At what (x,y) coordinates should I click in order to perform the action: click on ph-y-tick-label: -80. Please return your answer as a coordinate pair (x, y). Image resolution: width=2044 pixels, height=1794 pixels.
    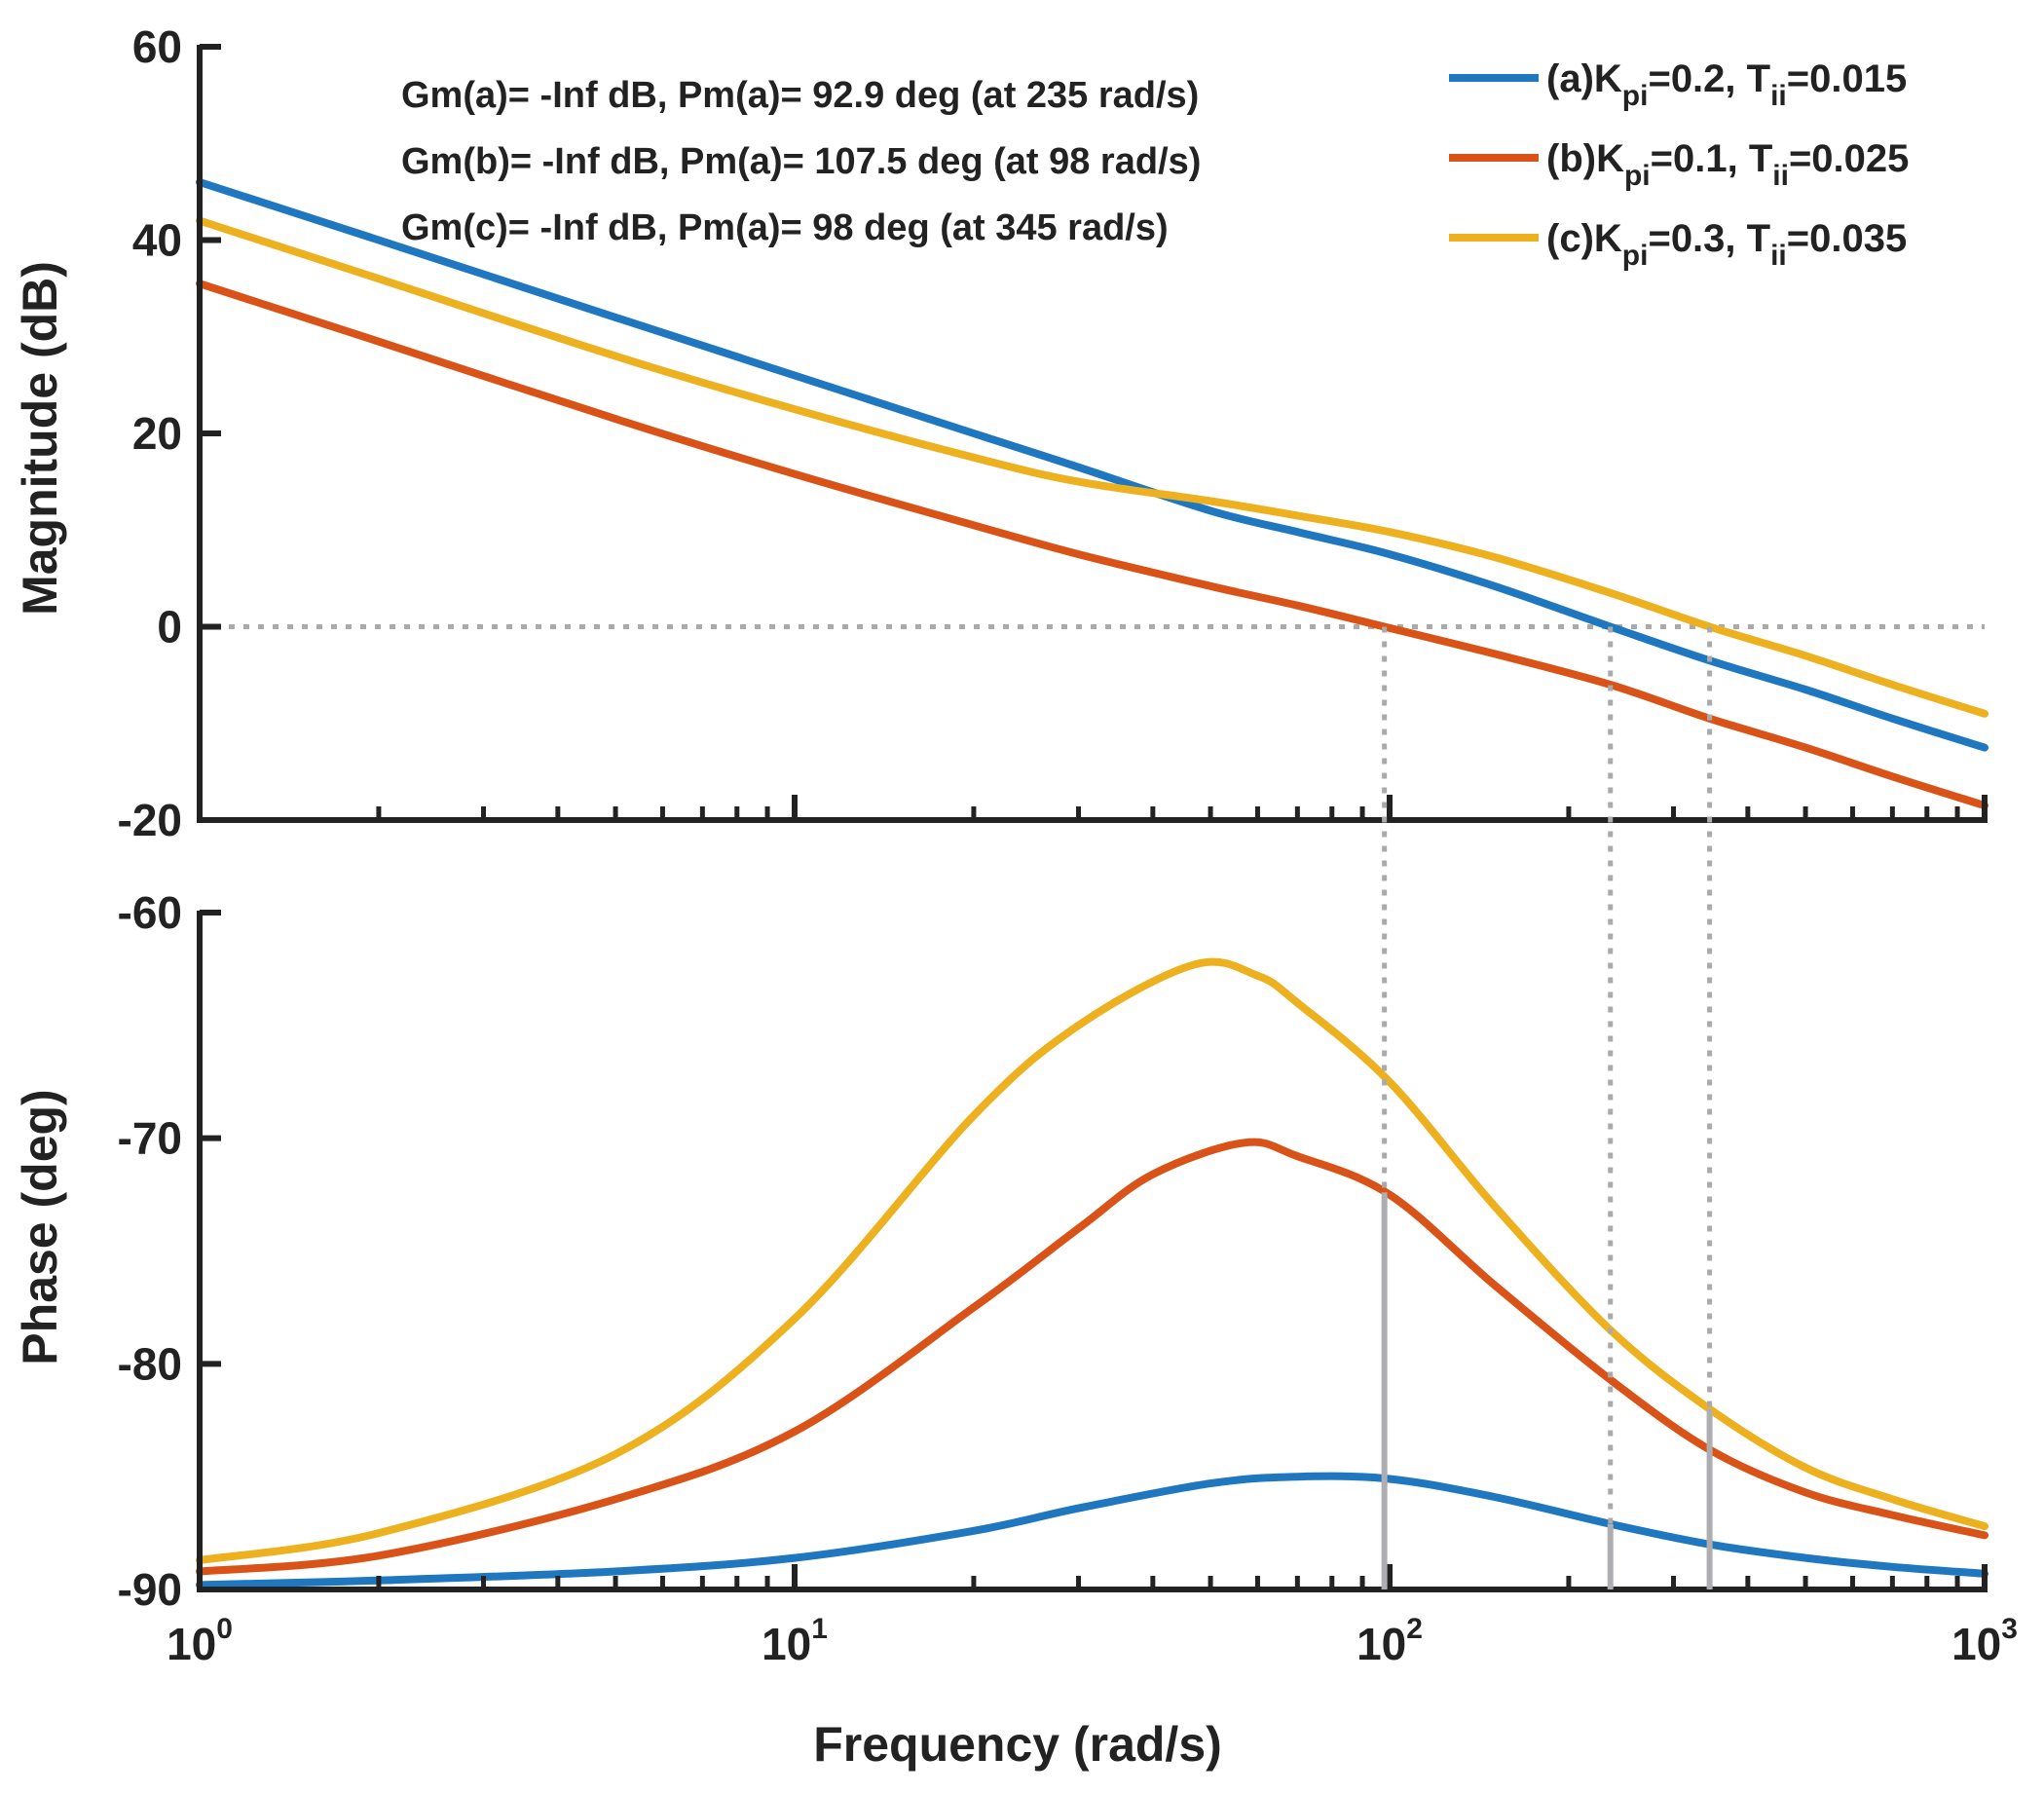
    Looking at the image, I should click on (150, 1363).